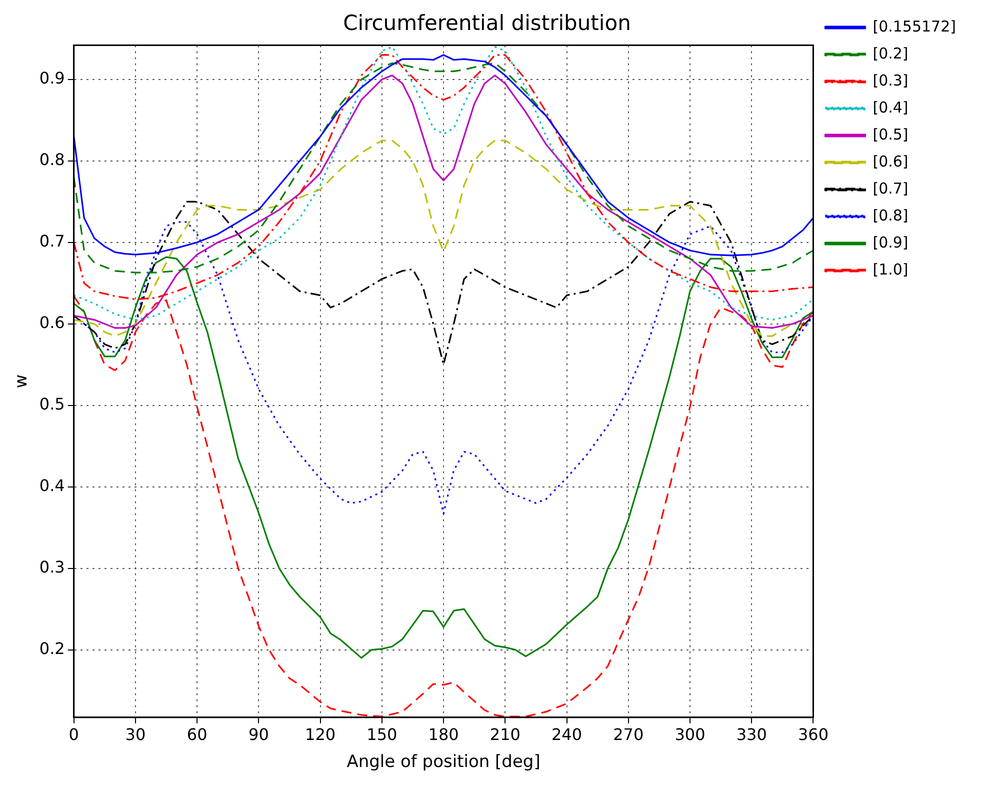  Describe the element at coordinates (890, 53) in the screenshot. I see `legend-label: [0.2]` at that location.